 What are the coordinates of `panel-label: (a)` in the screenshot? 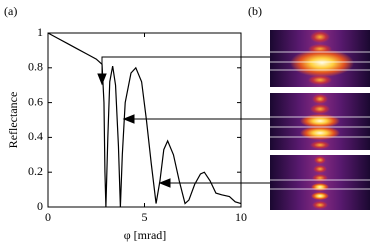 It's located at (10, 11).